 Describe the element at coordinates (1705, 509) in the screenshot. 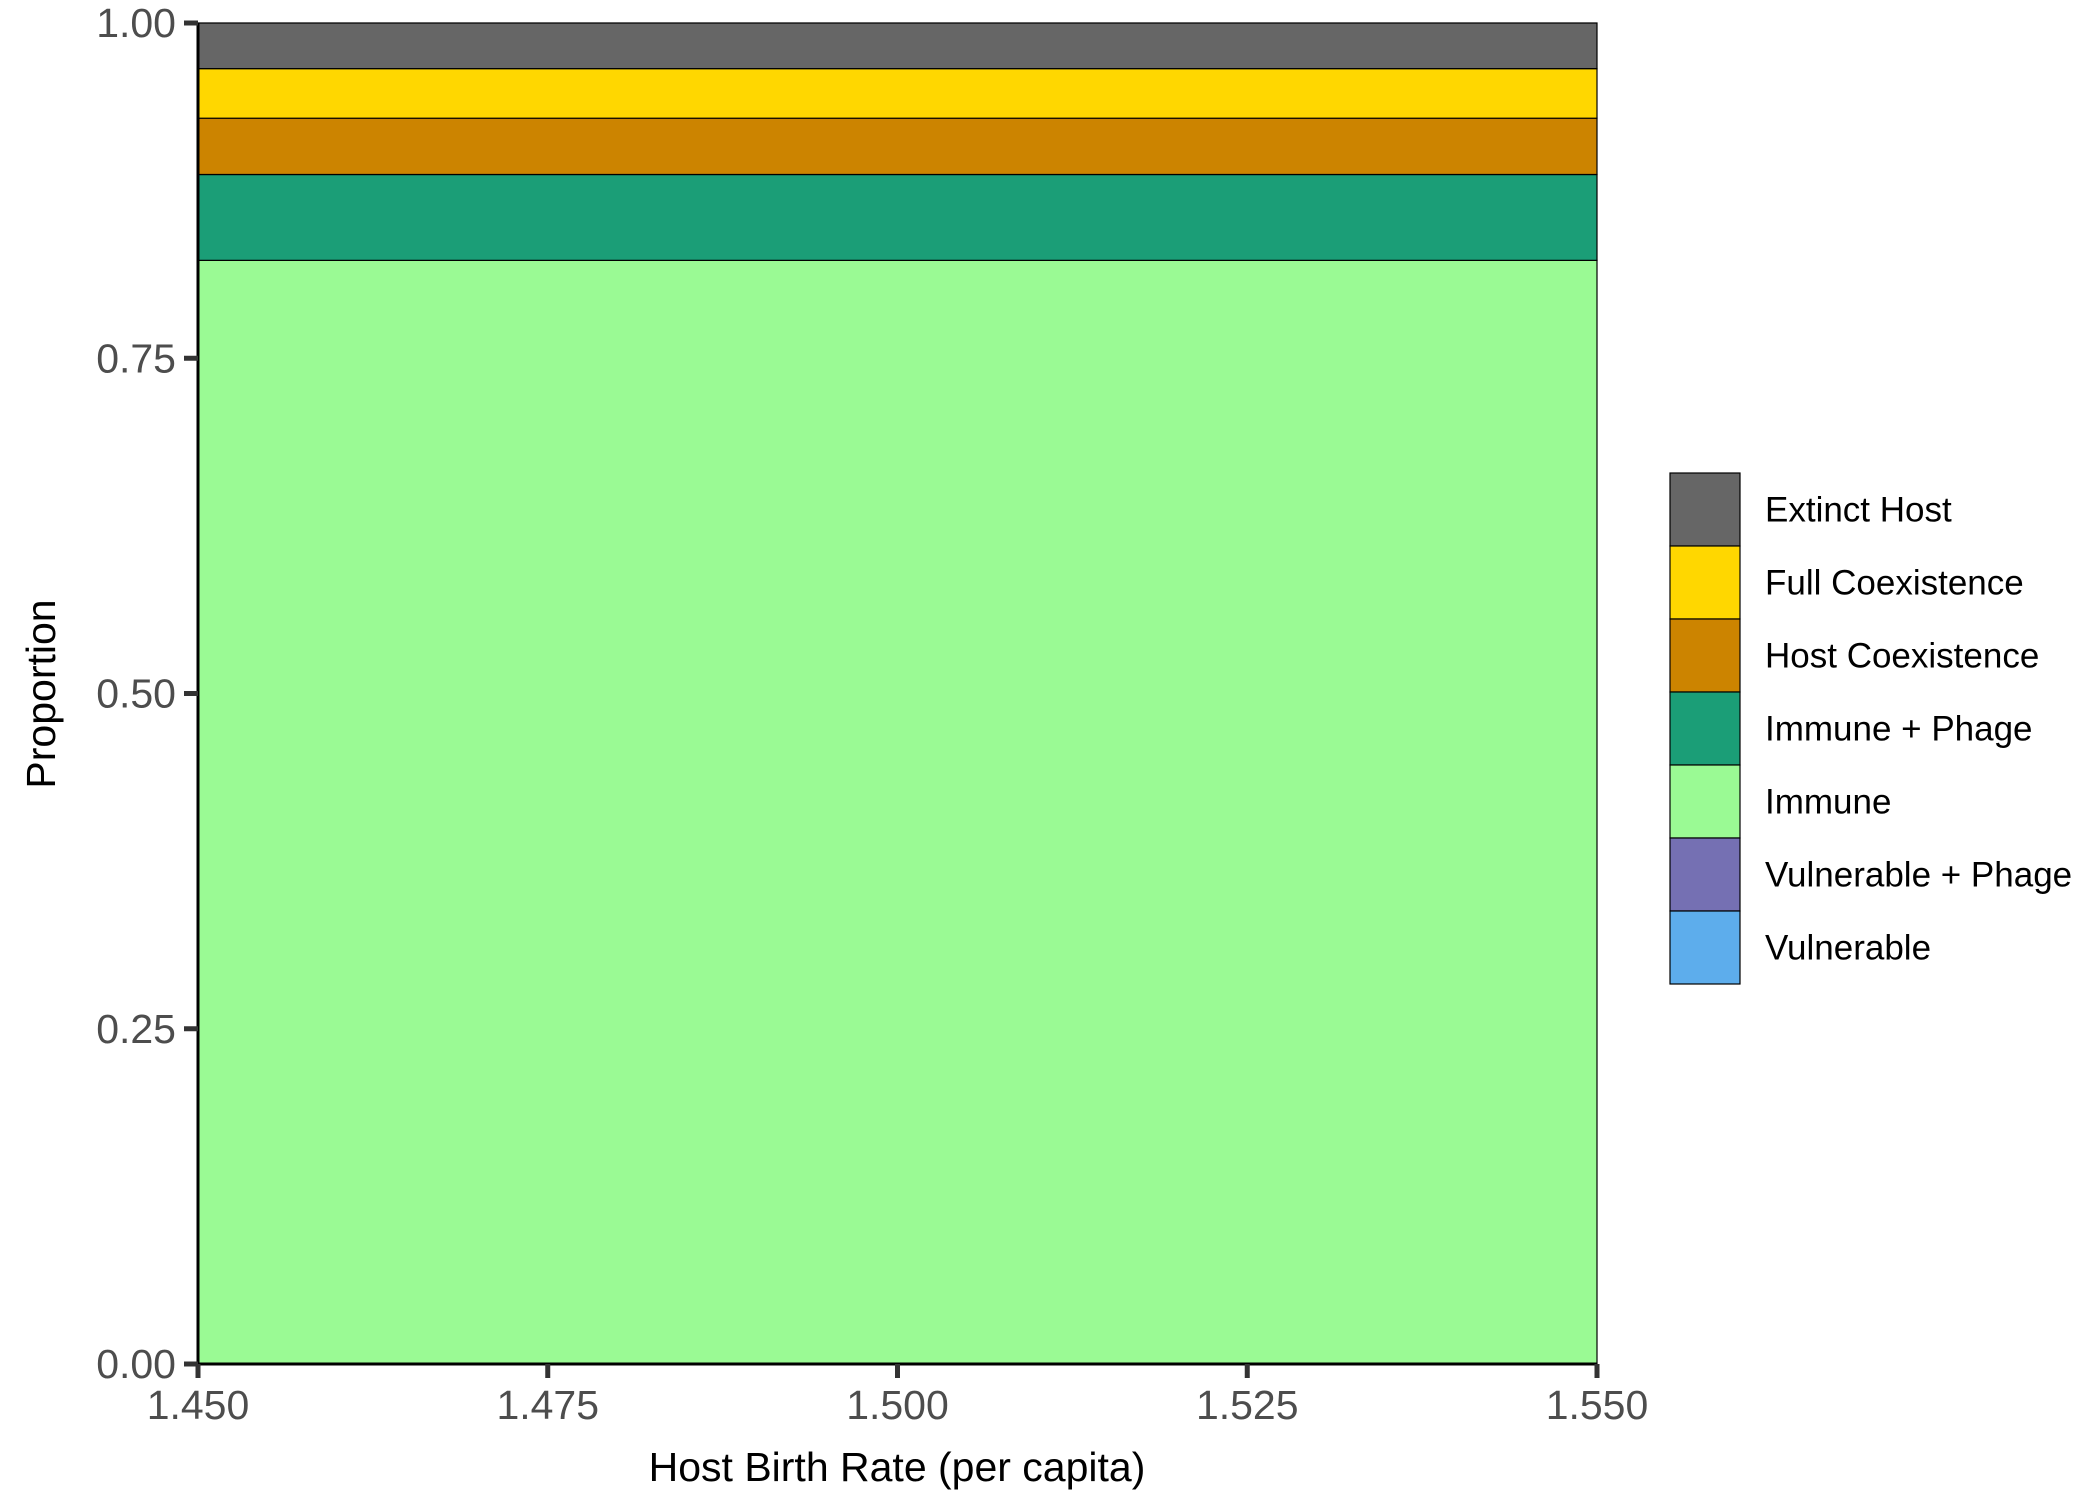

I see `legend-key-extinct-host` at that location.